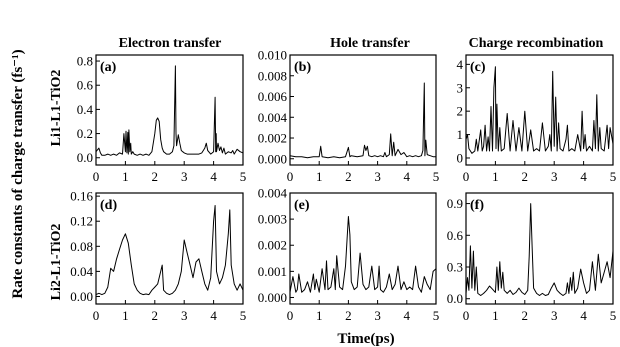  I want to click on series-line-c, so click(539, 110).